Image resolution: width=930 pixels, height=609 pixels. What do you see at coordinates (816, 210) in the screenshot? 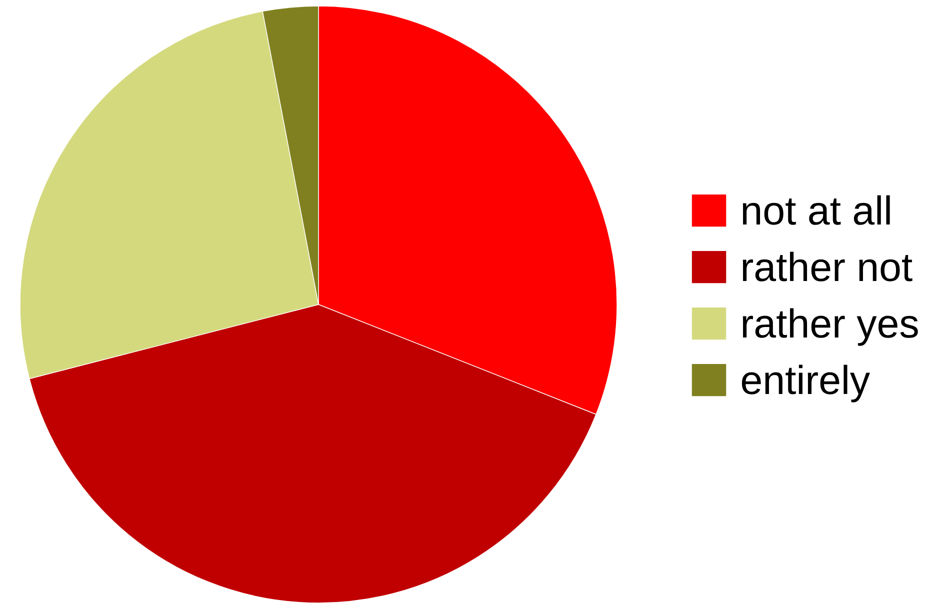
I see `legend-label: not at all` at bounding box center [816, 210].